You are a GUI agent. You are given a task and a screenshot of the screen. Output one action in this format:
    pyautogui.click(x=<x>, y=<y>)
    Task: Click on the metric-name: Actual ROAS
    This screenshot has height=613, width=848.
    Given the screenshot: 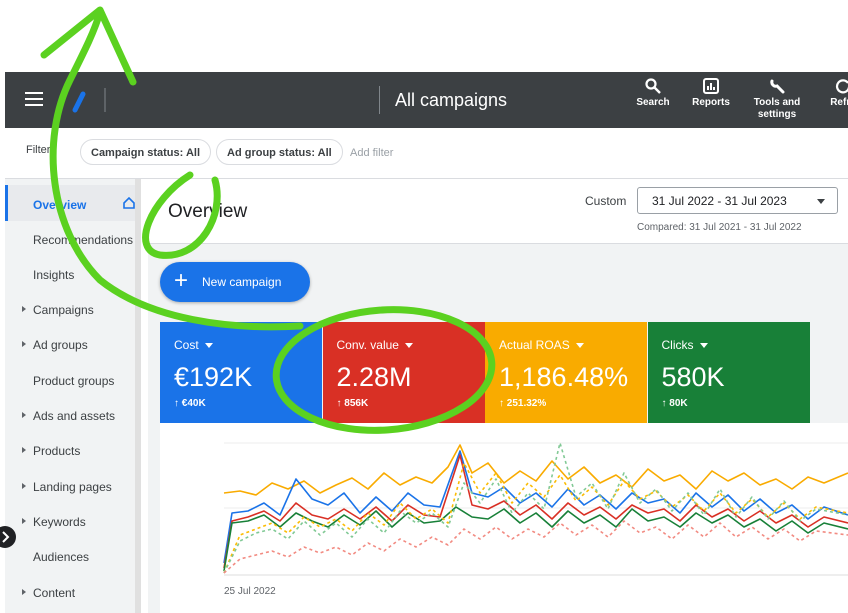 What is the action you would take?
    pyautogui.click(x=534, y=345)
    